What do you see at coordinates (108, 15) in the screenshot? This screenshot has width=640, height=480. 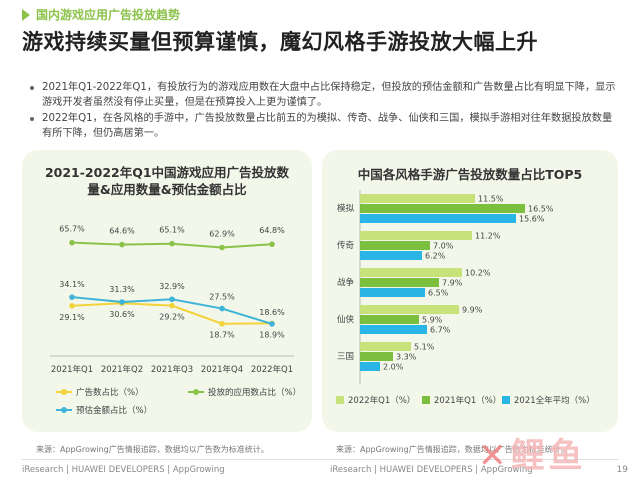 I see `section-tag-label: 国内游戏应用广告投放趋势` at bounding box center [108, 15].